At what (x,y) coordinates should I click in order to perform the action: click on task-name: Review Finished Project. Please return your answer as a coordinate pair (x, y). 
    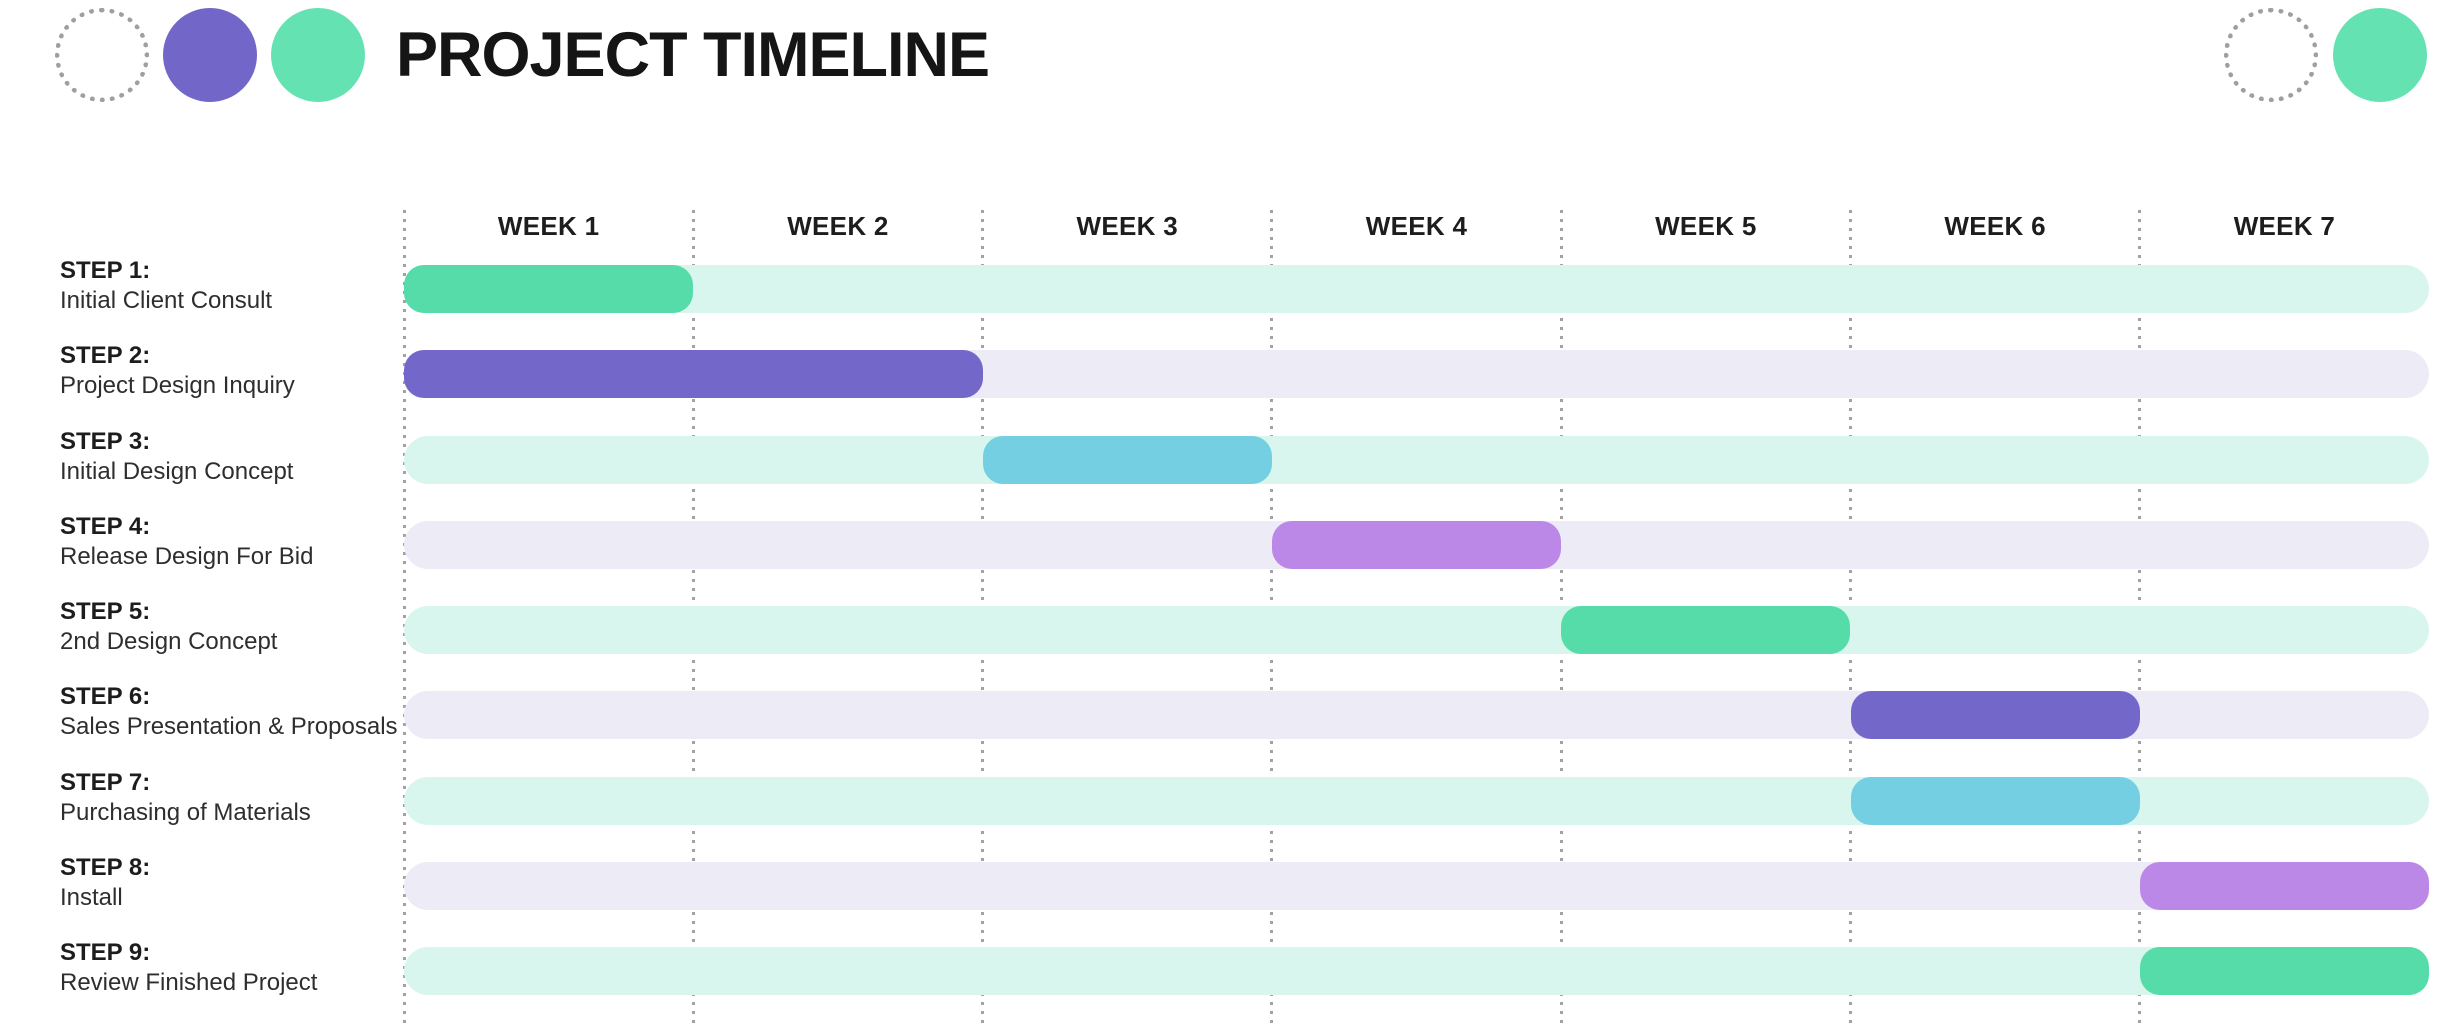
    Looking at the image, I should click on (189, 982).